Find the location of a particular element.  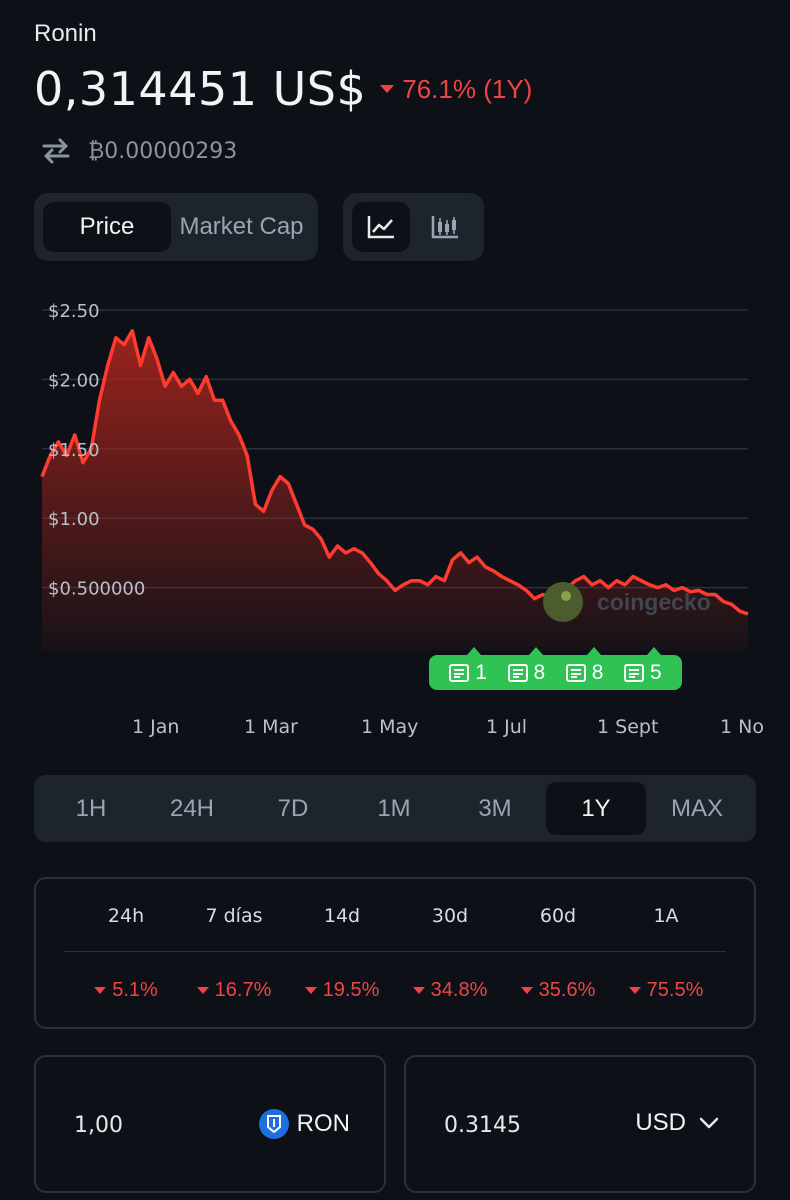

perf-header: 14d is located at coordinates (342, 916).